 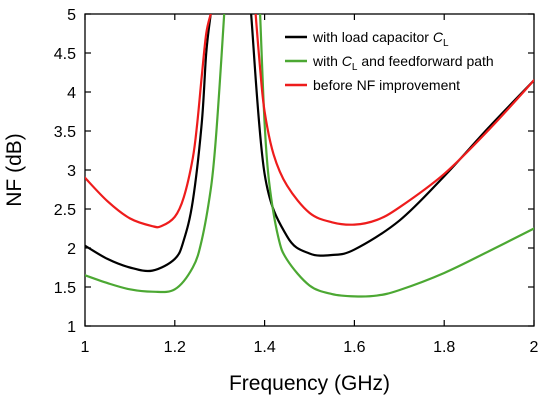 What do you see at coordinates (14, 170) in the screenshot?
I see `y-axis-title: NF (dB)` at bounding box center [14, 170].